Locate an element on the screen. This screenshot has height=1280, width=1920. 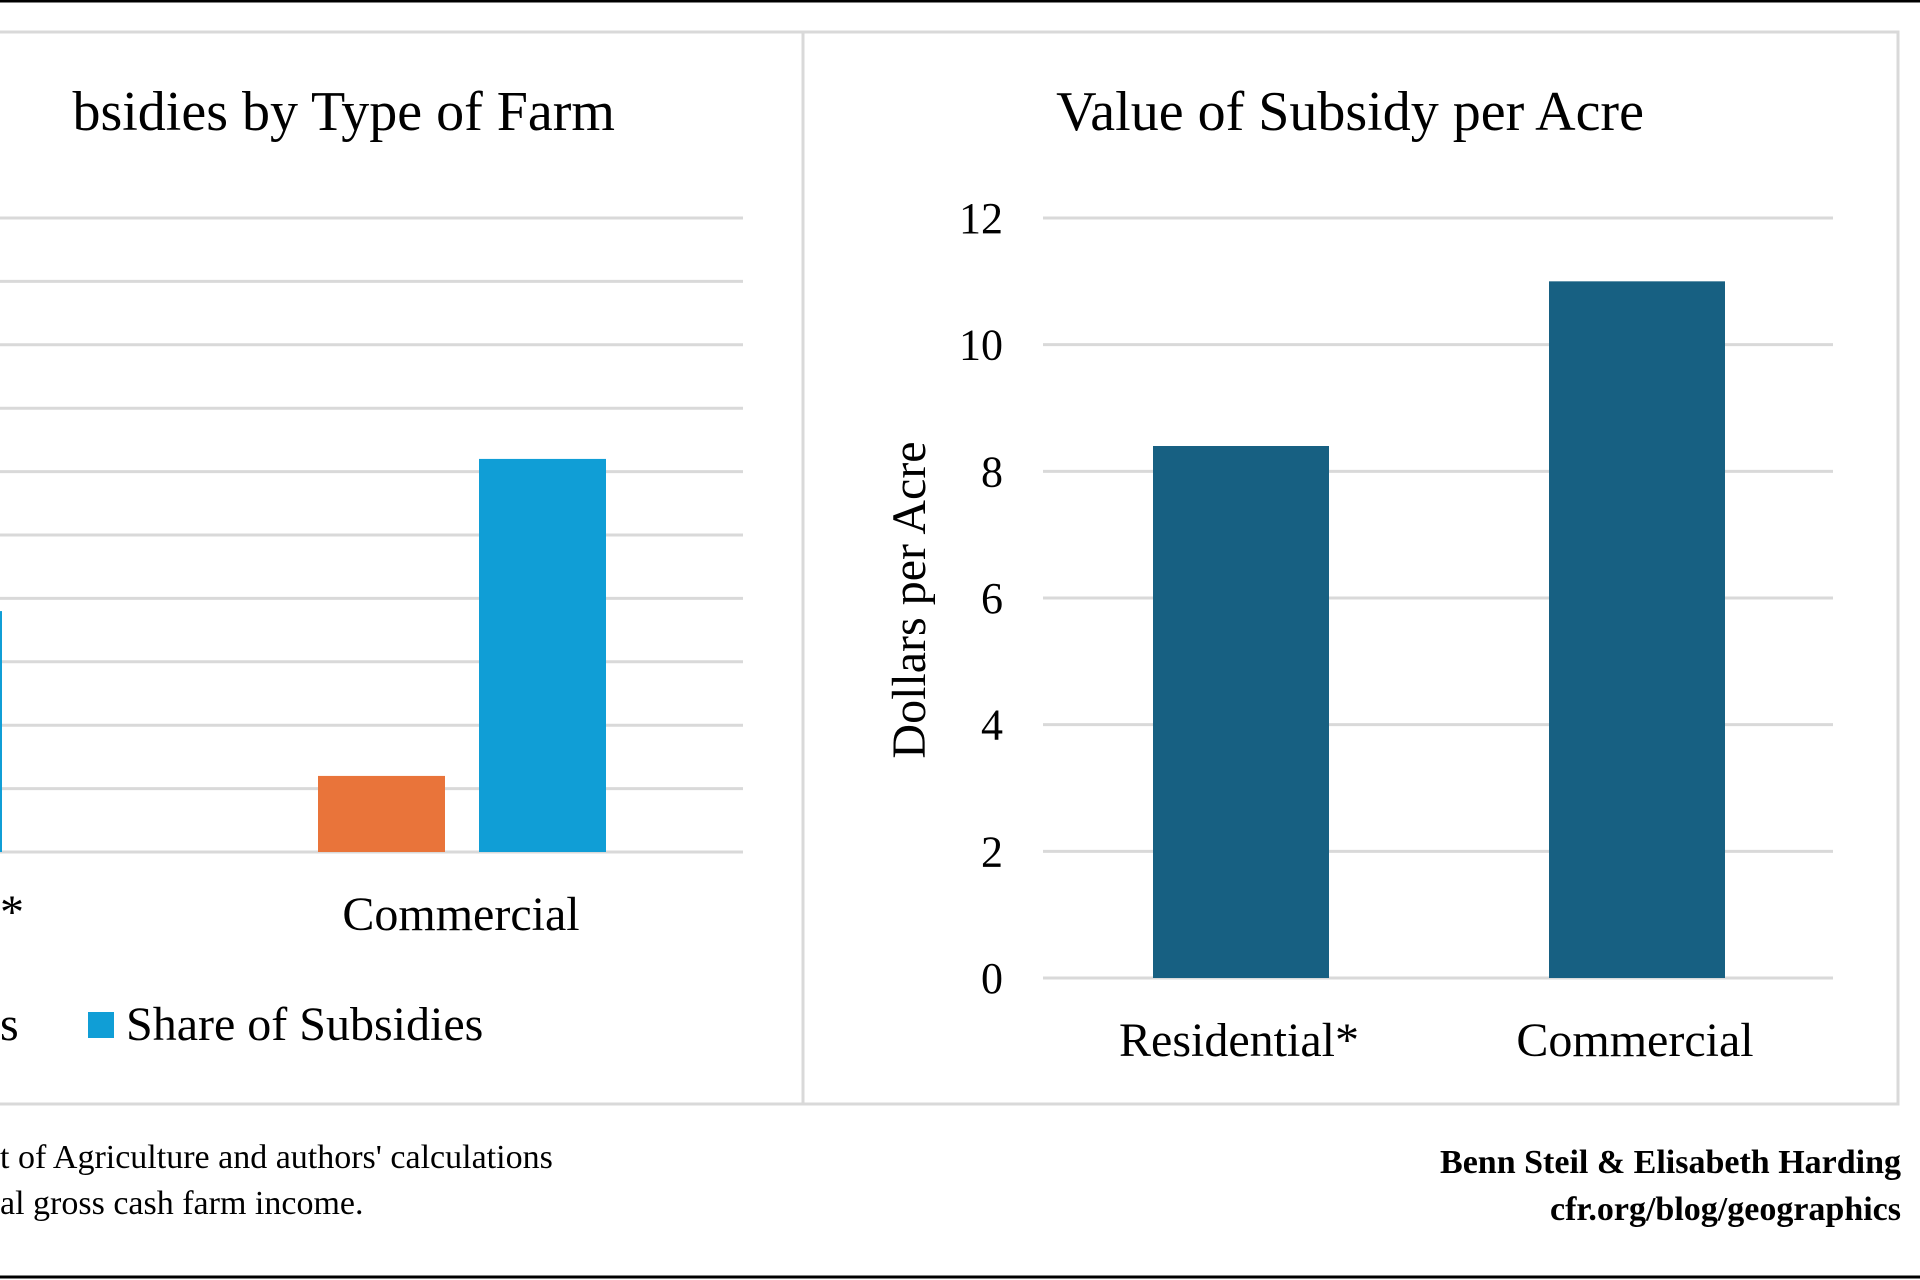
bar-farms-commercial is located at coordinates (381, 813).